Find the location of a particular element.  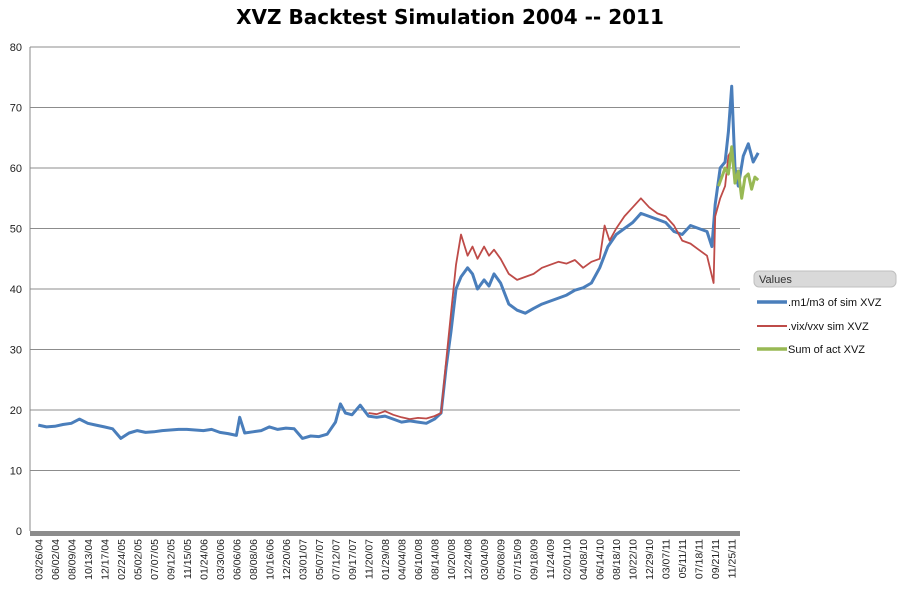

x-tick-label-9: 11/15/05 is located at coordinates (188, 559).